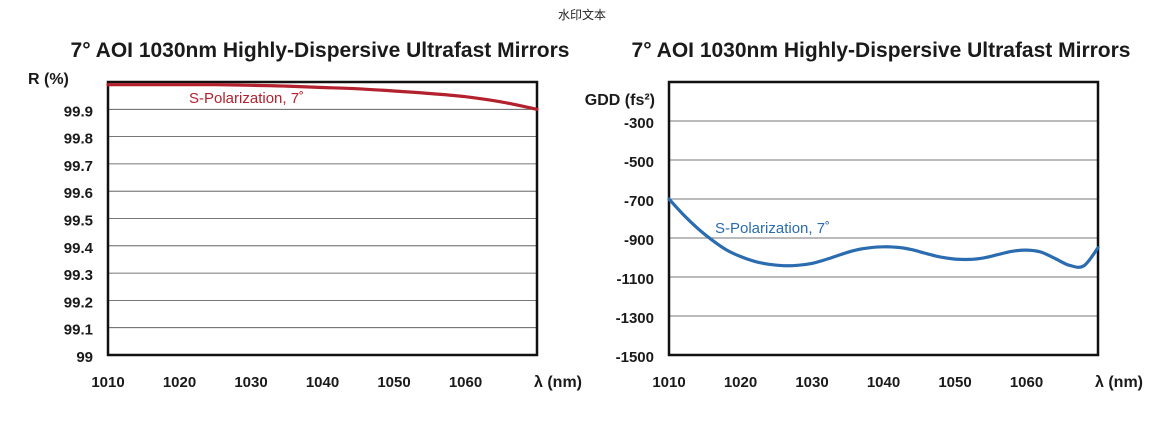  What do you see at coordinates (79, 248) in the screenshot?
I see `y-tick-label: 99.4` at bounding box center [79, 248].